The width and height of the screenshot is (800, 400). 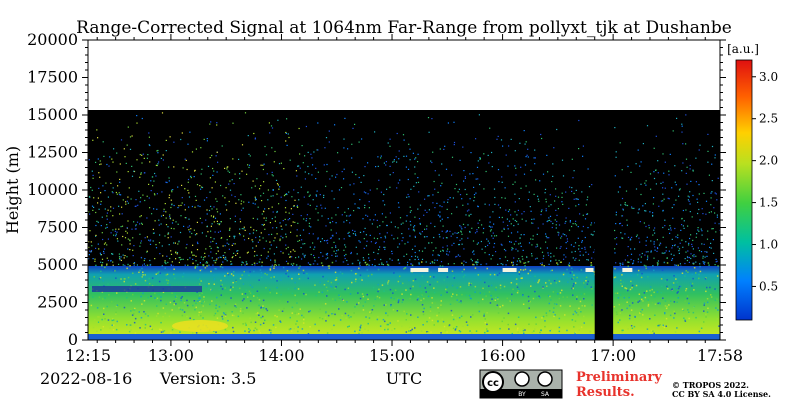 I want to click on y-tick-label: 10000, so click(x=52, y=189).